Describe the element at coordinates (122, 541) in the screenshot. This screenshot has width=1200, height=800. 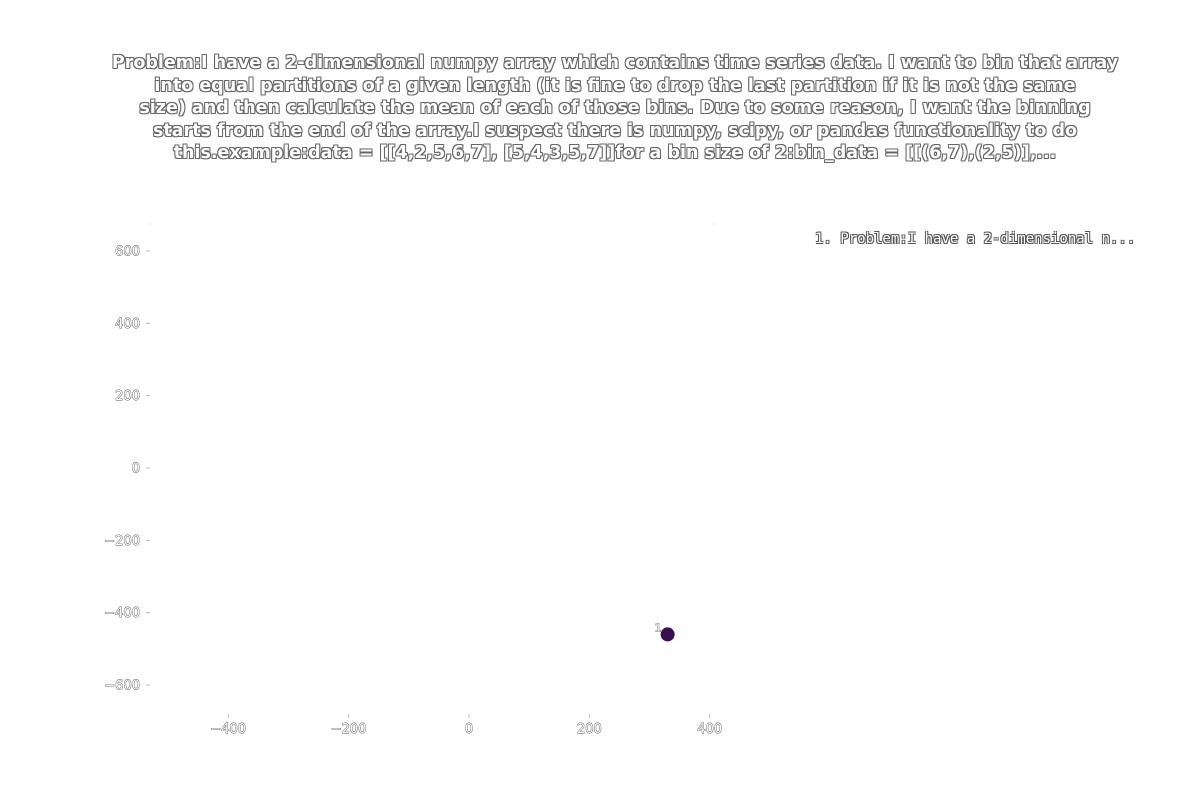
I see `y-tick-label: −200` at that location.